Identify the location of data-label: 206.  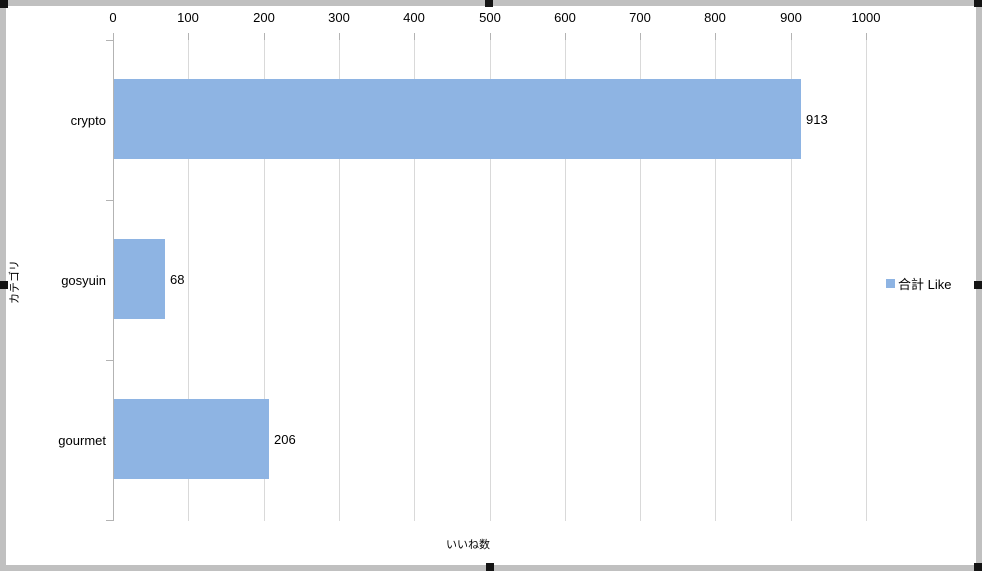
(285, 439).